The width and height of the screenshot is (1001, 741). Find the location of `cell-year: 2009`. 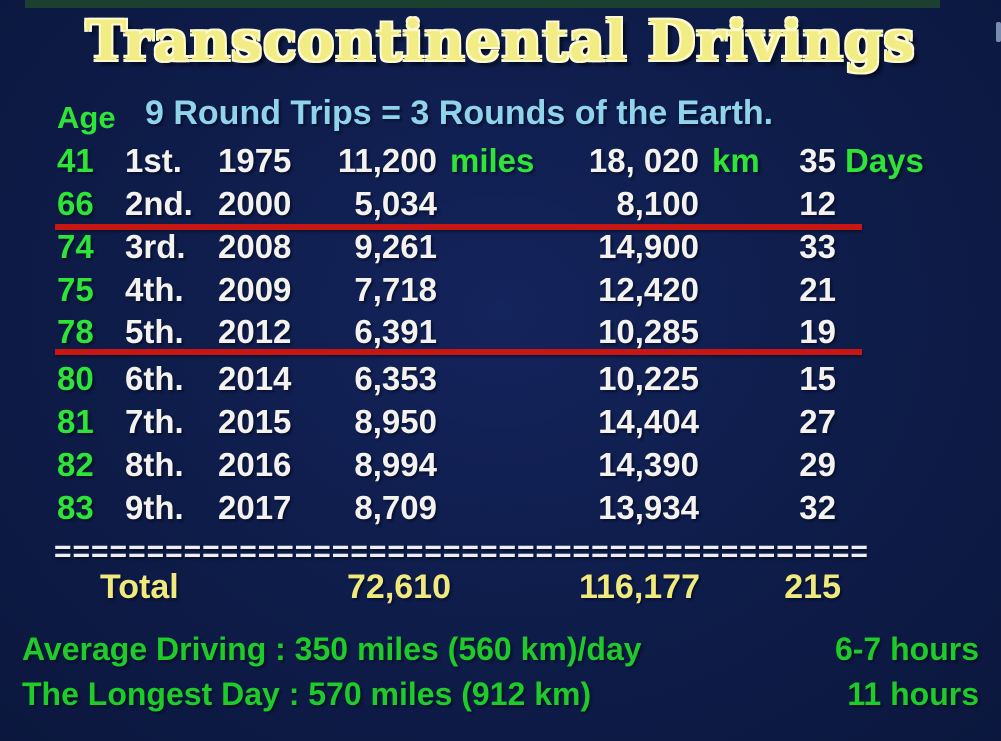

cell-year: 2009 is located at coordinates (255, 289).